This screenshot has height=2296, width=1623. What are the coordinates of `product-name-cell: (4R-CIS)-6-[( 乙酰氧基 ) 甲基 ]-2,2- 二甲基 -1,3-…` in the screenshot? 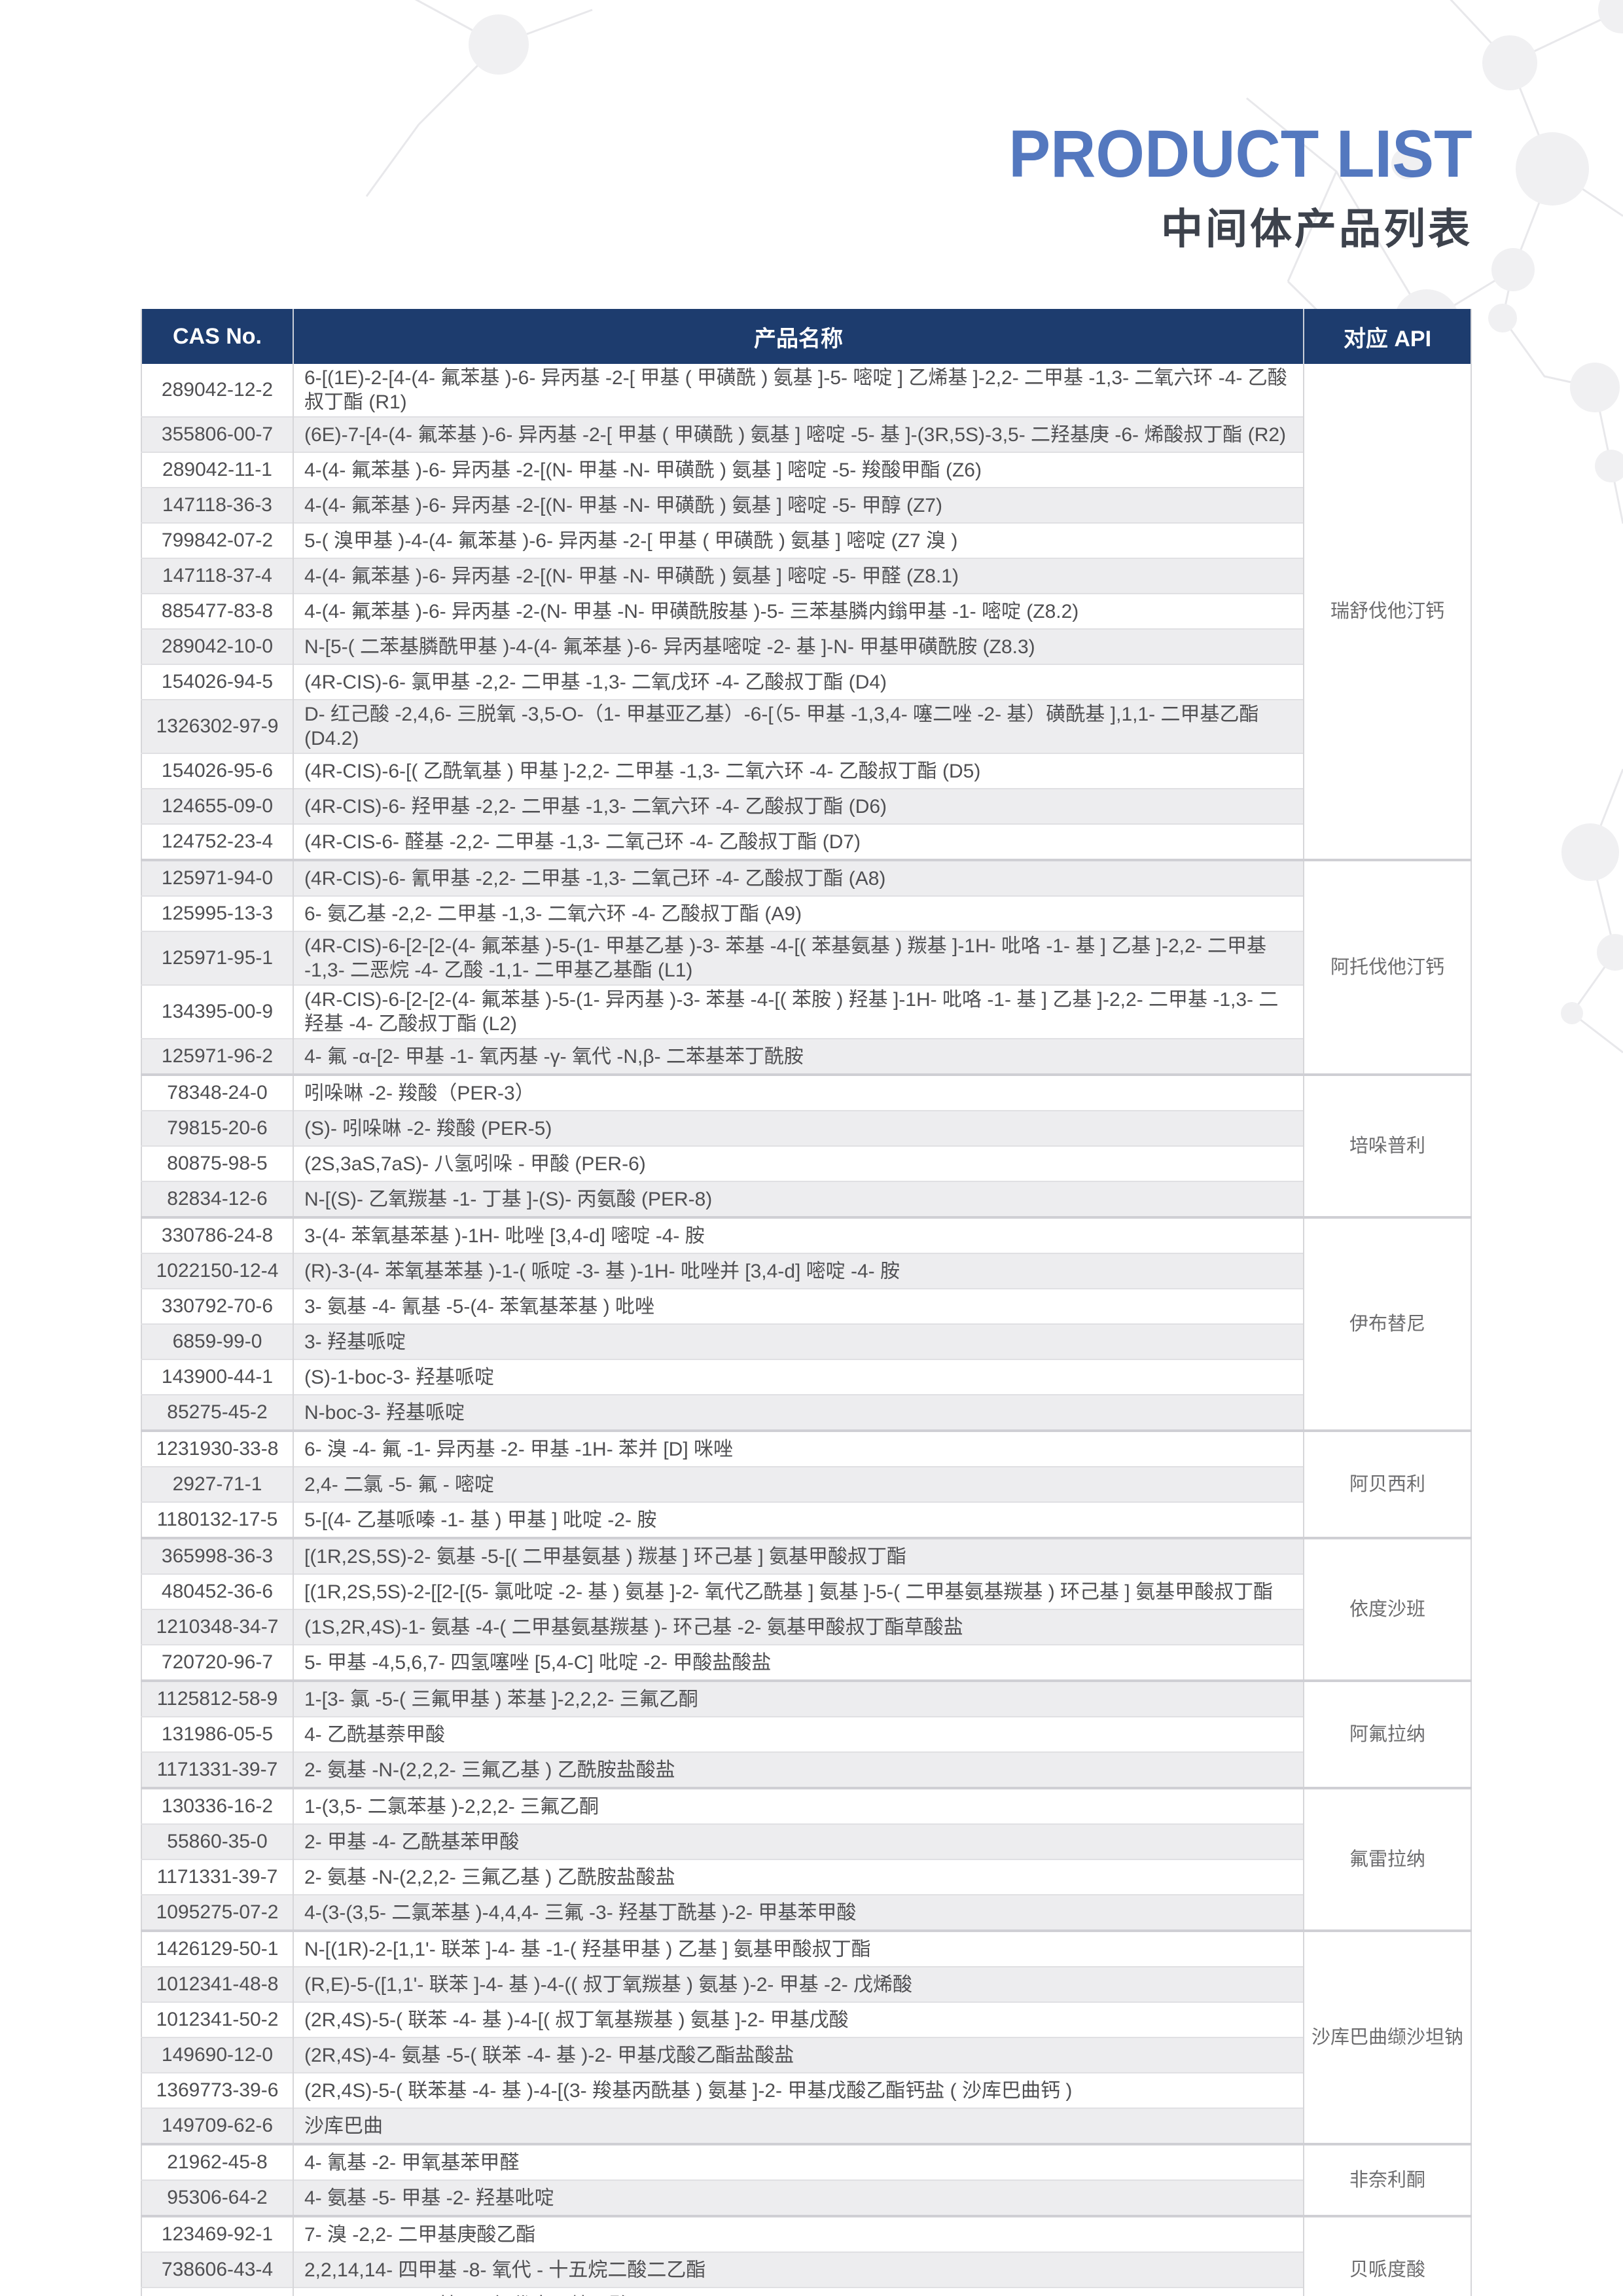 It's located at (798, 771).